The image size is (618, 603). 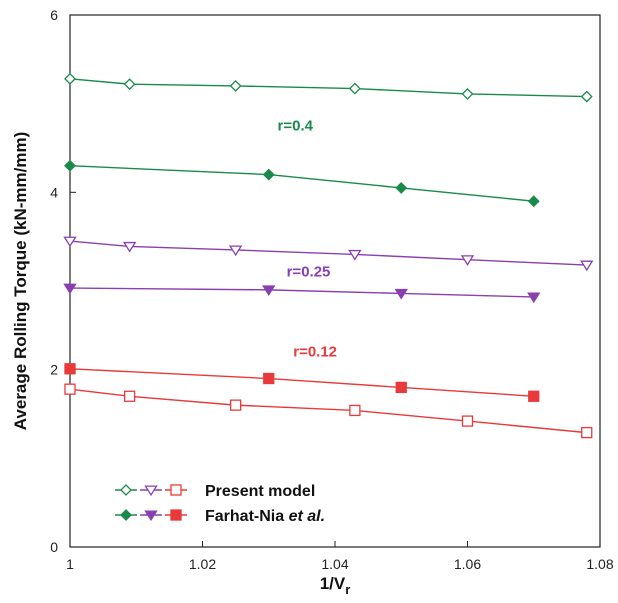 What do you see at coordinates (202, 564) in the screenshot?
I see `x-tick-label: 1.02` at bounding box center [202, 564].